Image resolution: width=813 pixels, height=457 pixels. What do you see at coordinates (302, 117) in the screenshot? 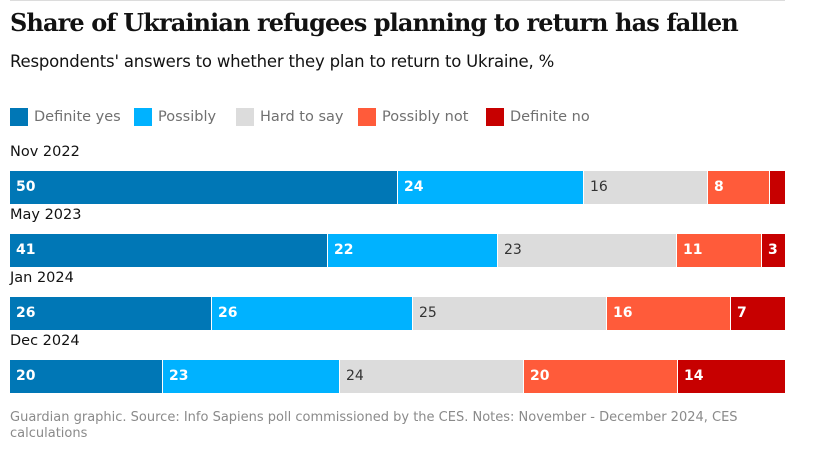
I see `legend-label: Hard to say` at bounding box center [302, 117].